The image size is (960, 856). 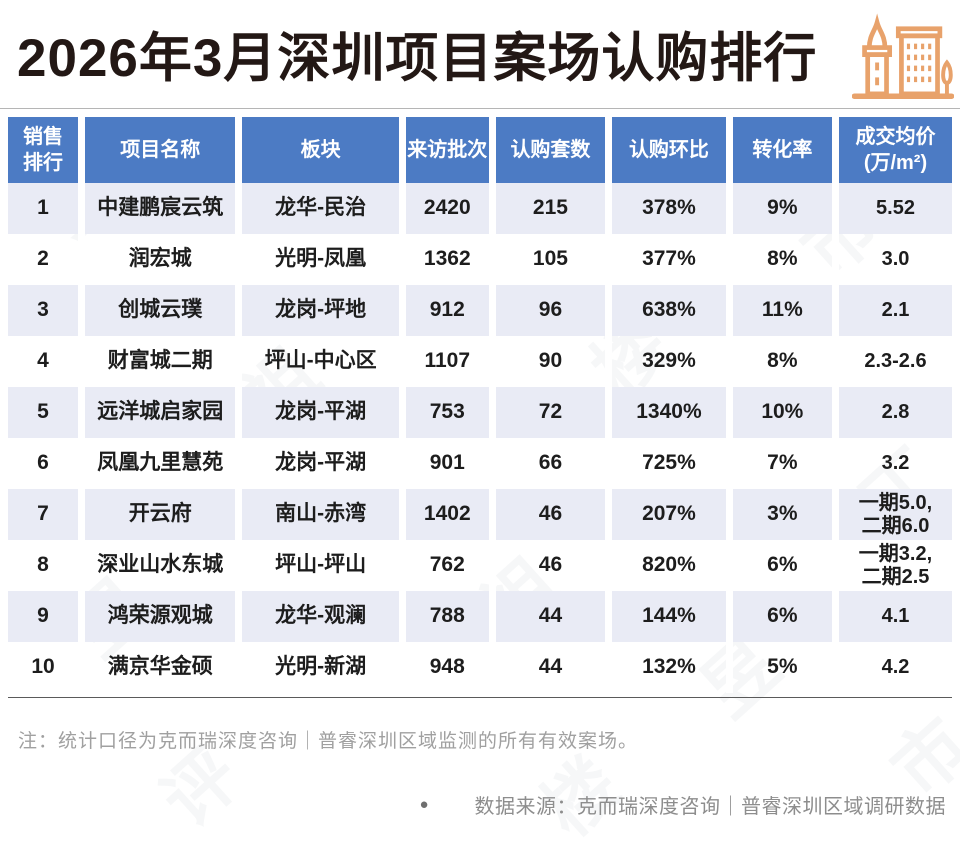 What do you see at coordinates (480, 108) in the screenshot?
I see `top-divider` at bounding box center [480, 108].